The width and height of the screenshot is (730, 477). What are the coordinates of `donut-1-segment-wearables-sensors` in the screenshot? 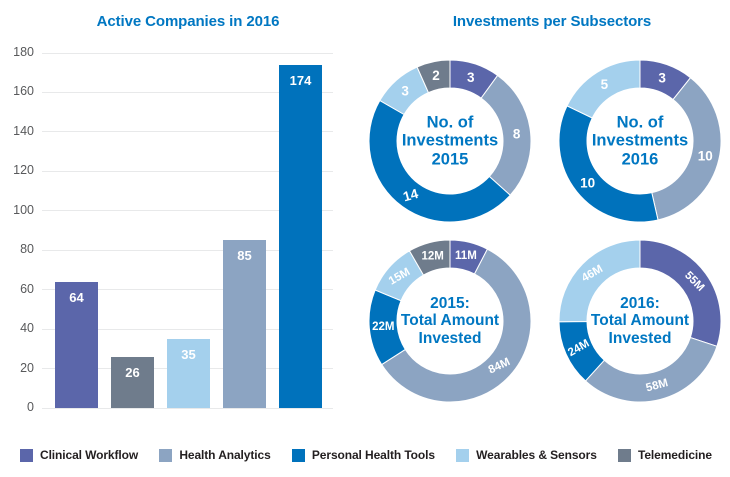 It's located at (603, 89).